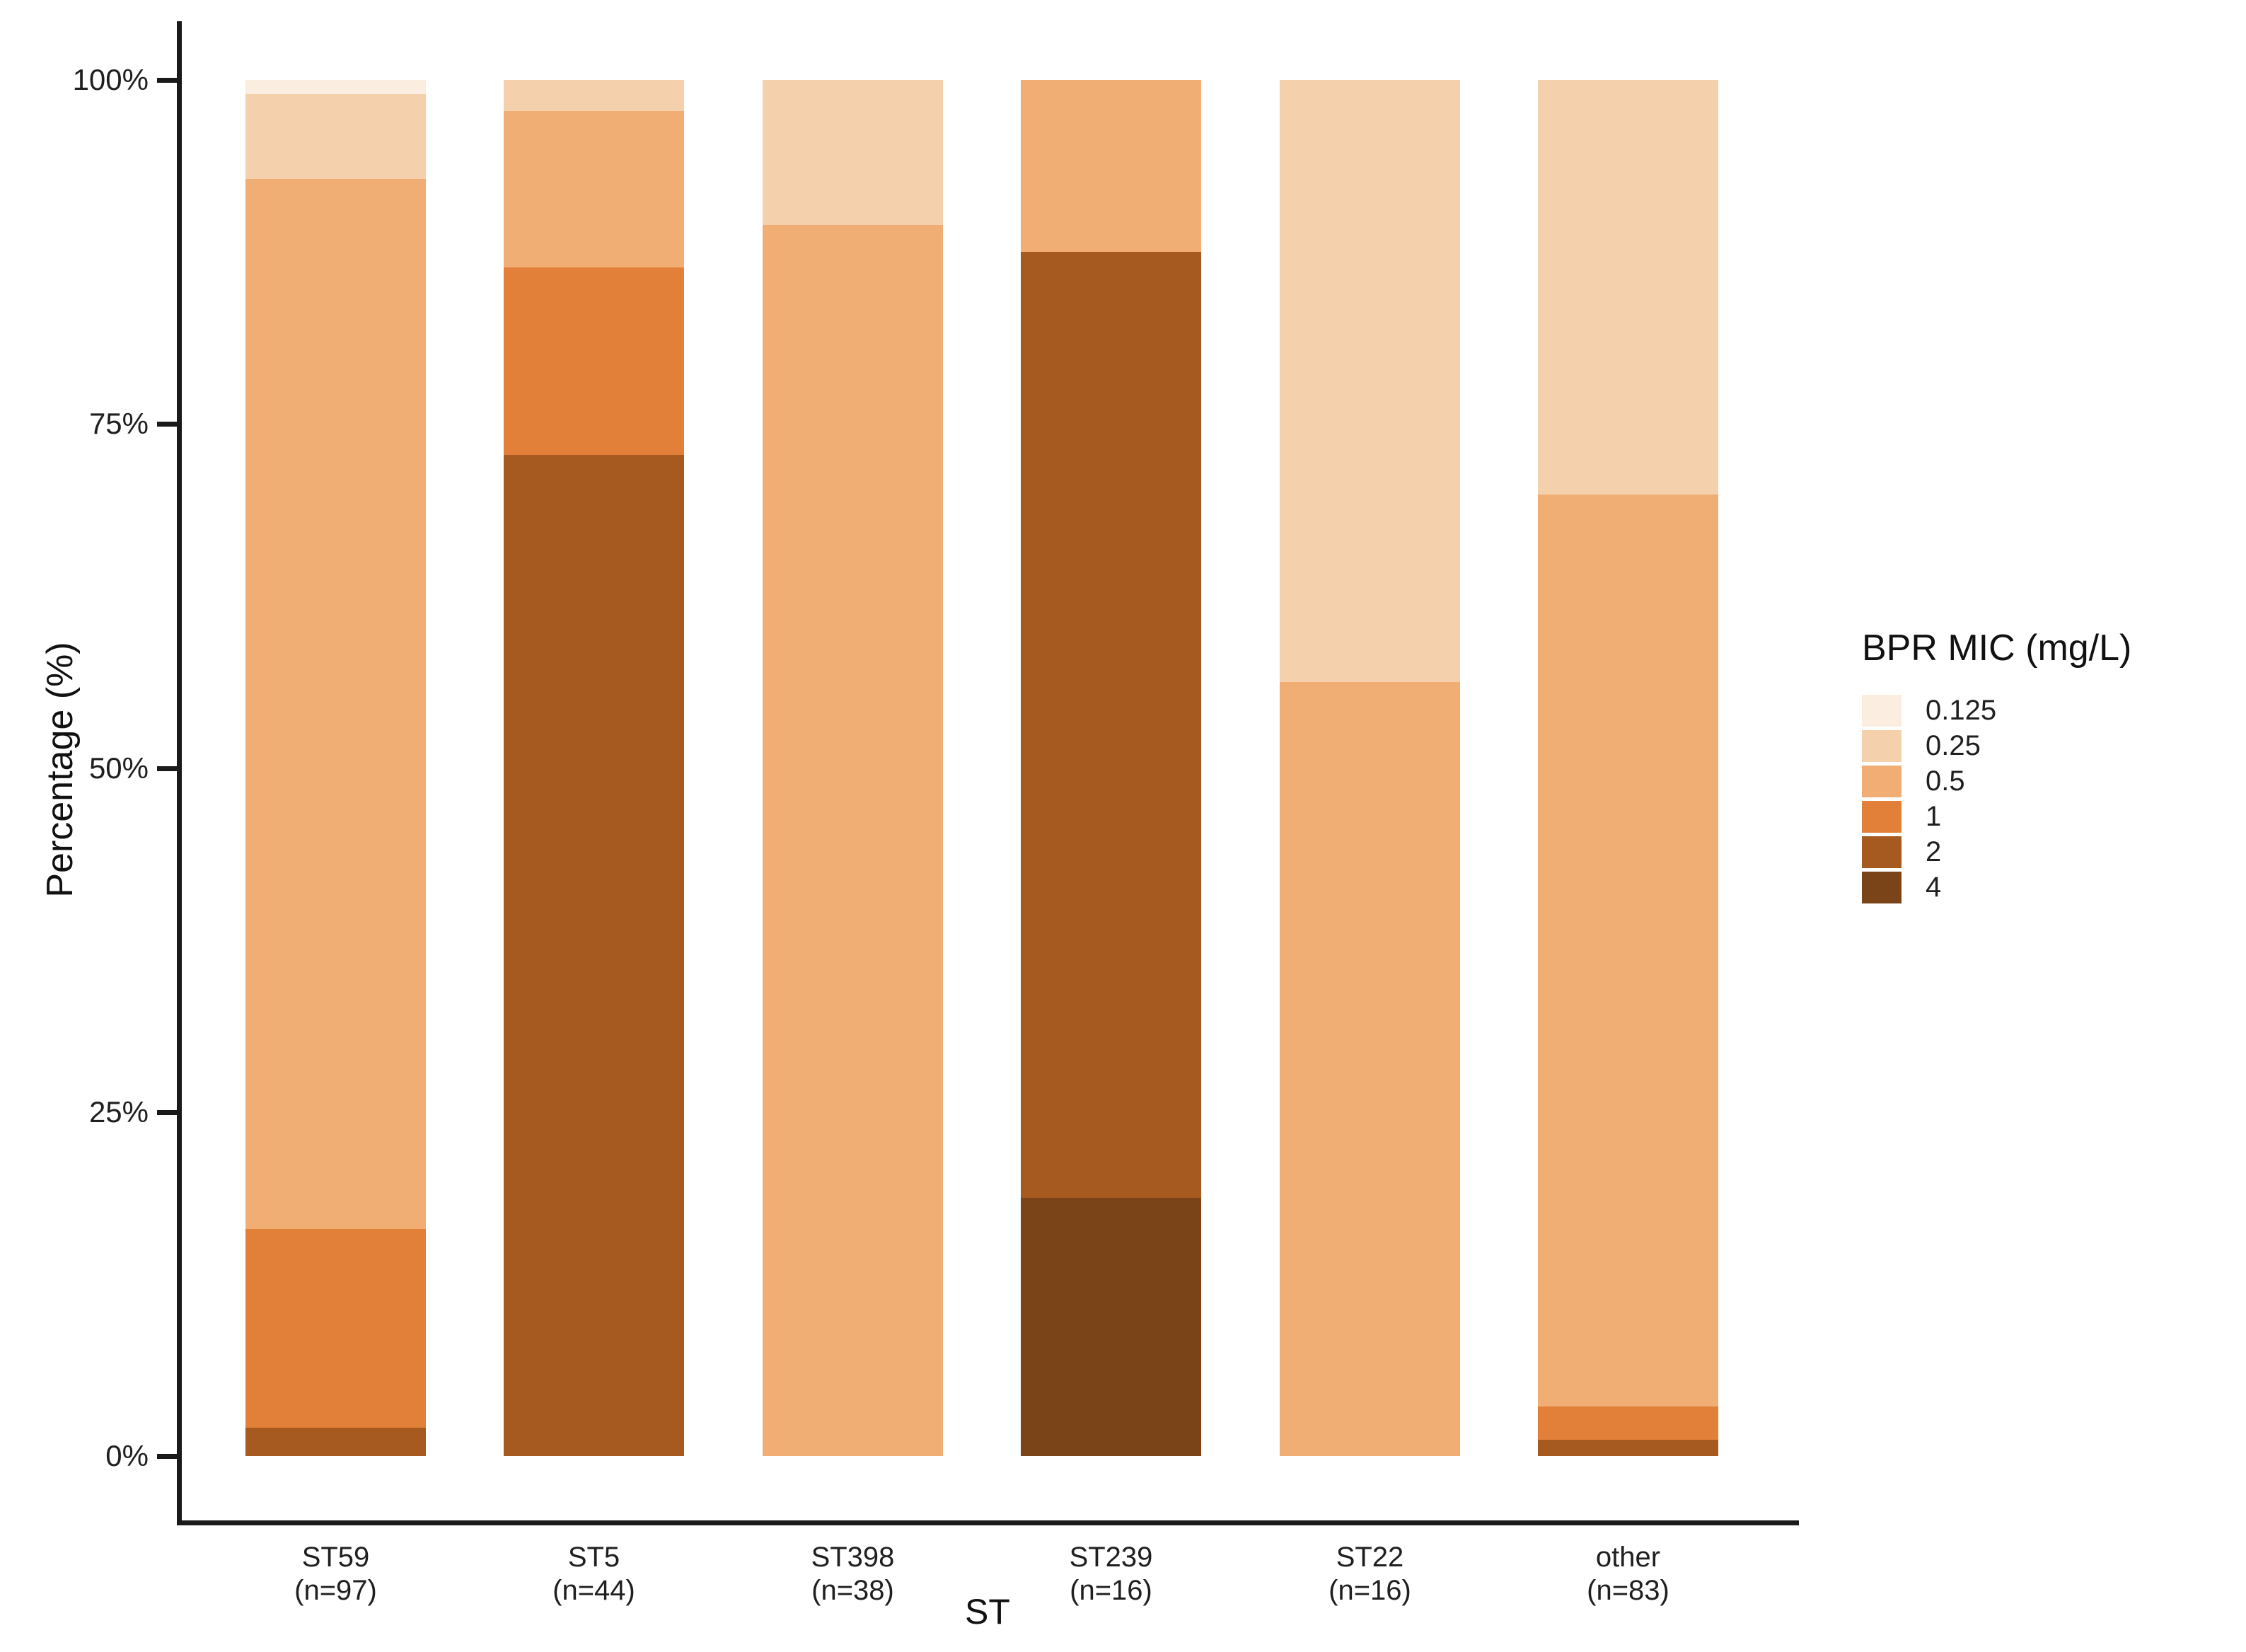 The image size is (2246, 1652). Describe the element at coordinates (1881, 746) in the screenshot. I see `legend-swatch-0.25` at that location.